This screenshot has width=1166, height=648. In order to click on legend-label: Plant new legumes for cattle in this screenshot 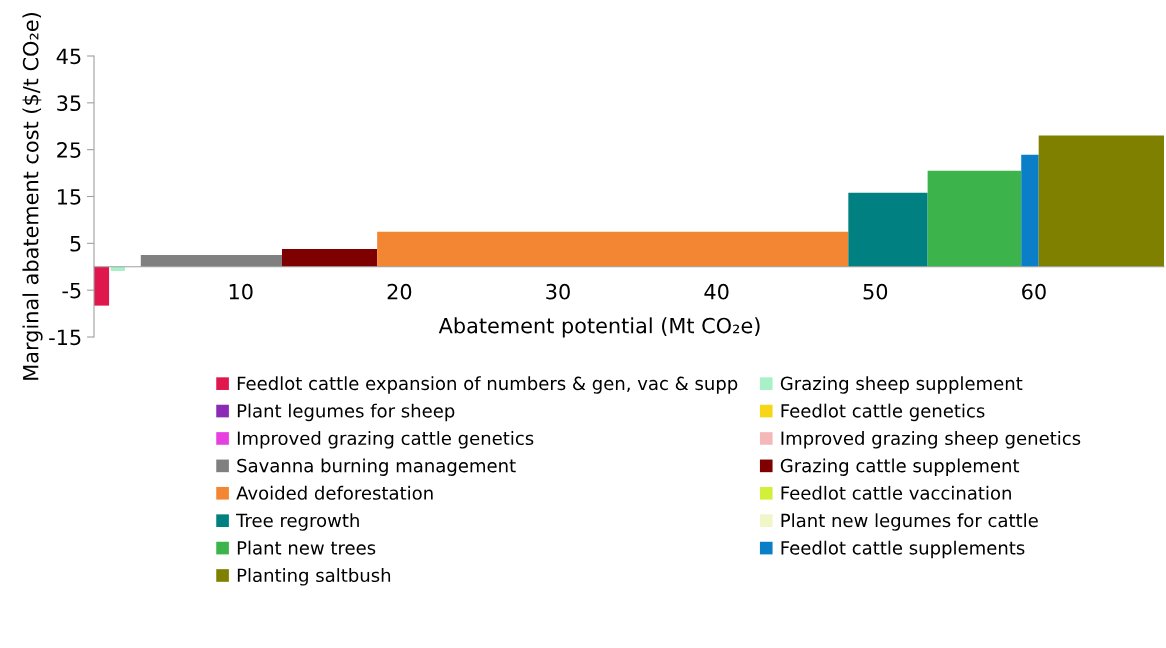, I will do `click(909, 522)`.